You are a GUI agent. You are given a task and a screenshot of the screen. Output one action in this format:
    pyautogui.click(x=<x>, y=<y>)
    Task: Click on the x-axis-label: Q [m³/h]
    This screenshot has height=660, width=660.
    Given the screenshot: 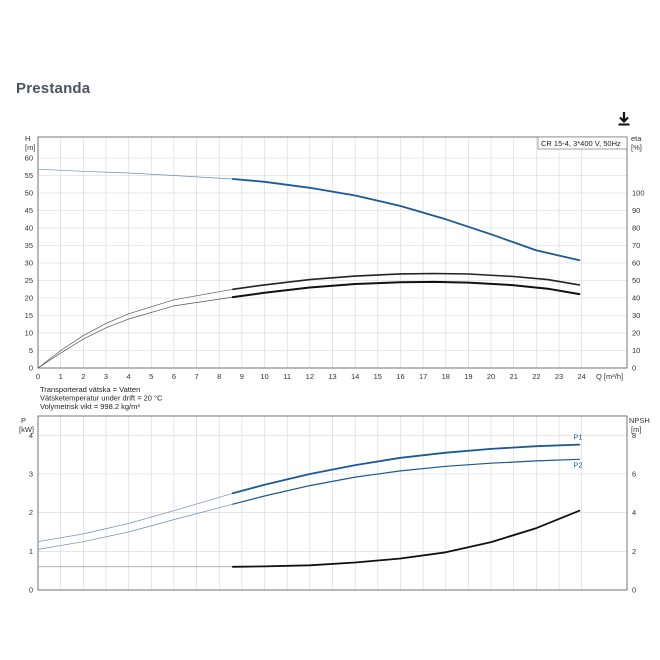 What is the action you would take?
    pyautogui.click(x=609, y=376)
    